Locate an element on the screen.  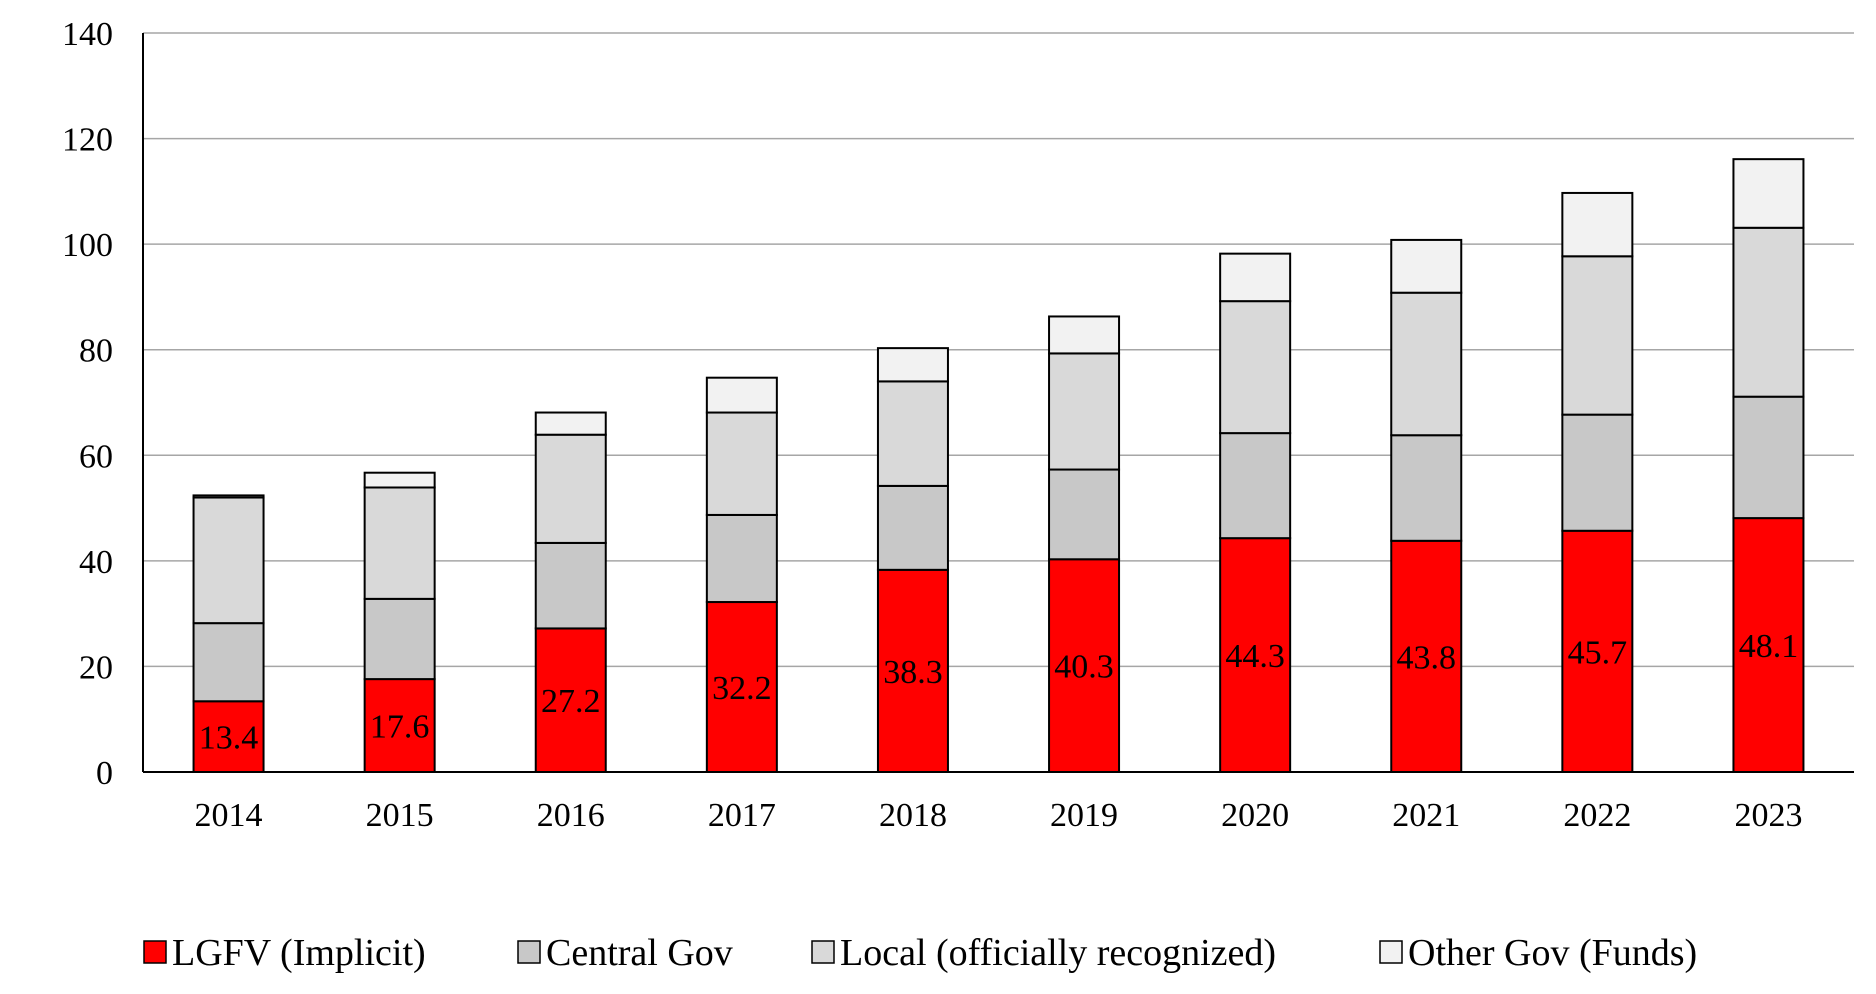
data-label-2023: 48.1 is located at coordinates (1769, 646).